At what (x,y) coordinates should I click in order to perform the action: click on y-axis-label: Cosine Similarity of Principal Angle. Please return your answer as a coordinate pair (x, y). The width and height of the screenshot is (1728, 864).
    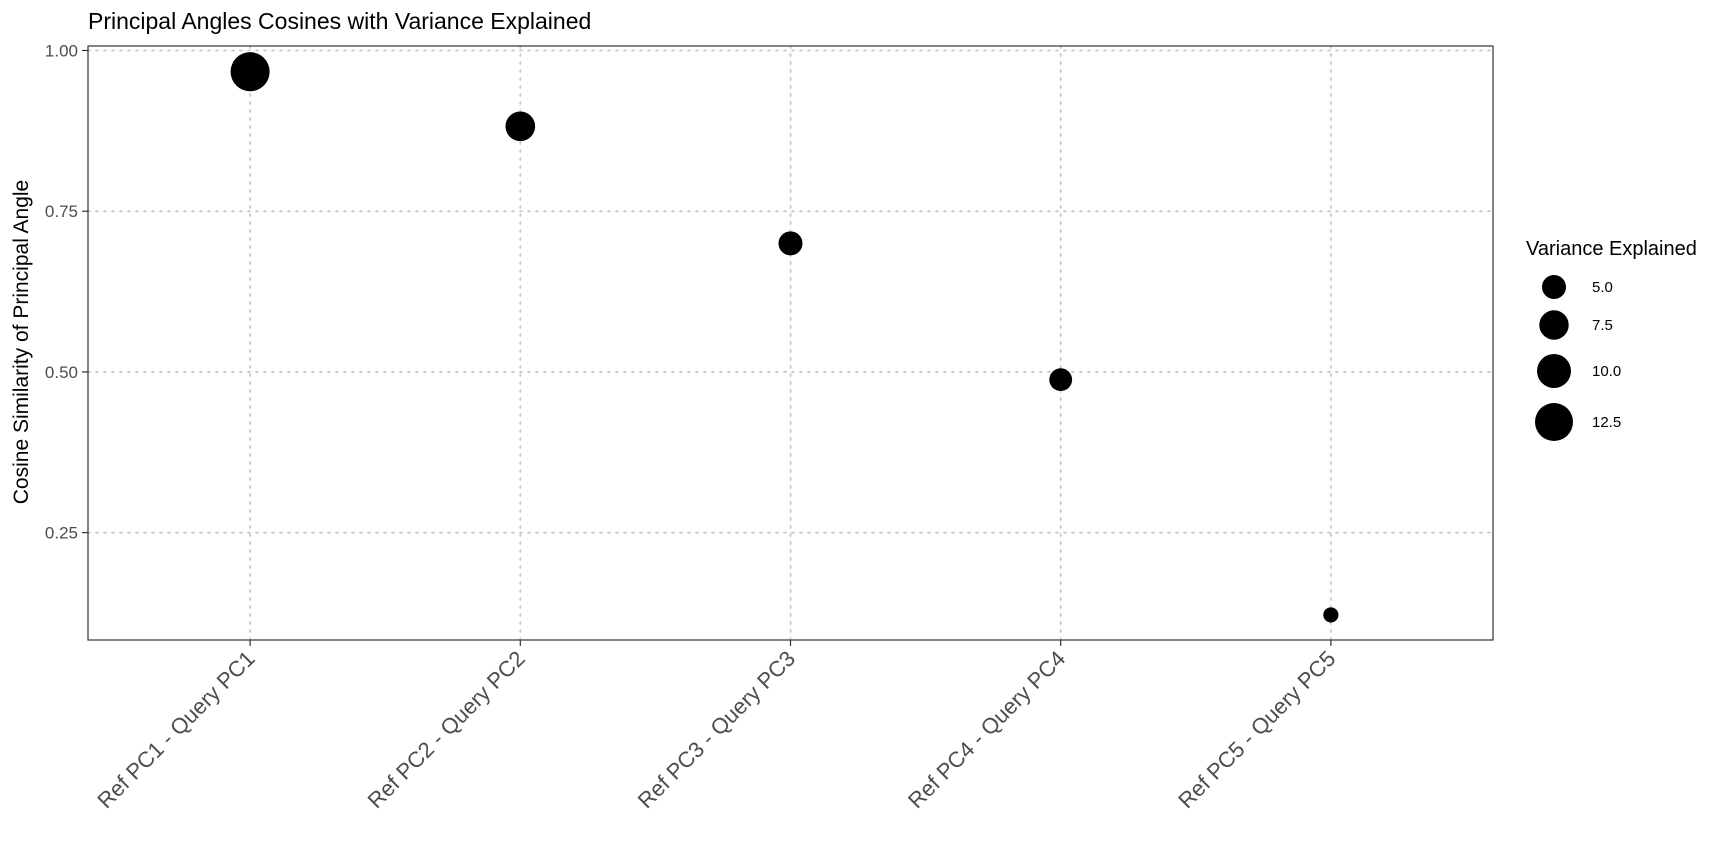
    Looking at the image, I should click on (21, 342).